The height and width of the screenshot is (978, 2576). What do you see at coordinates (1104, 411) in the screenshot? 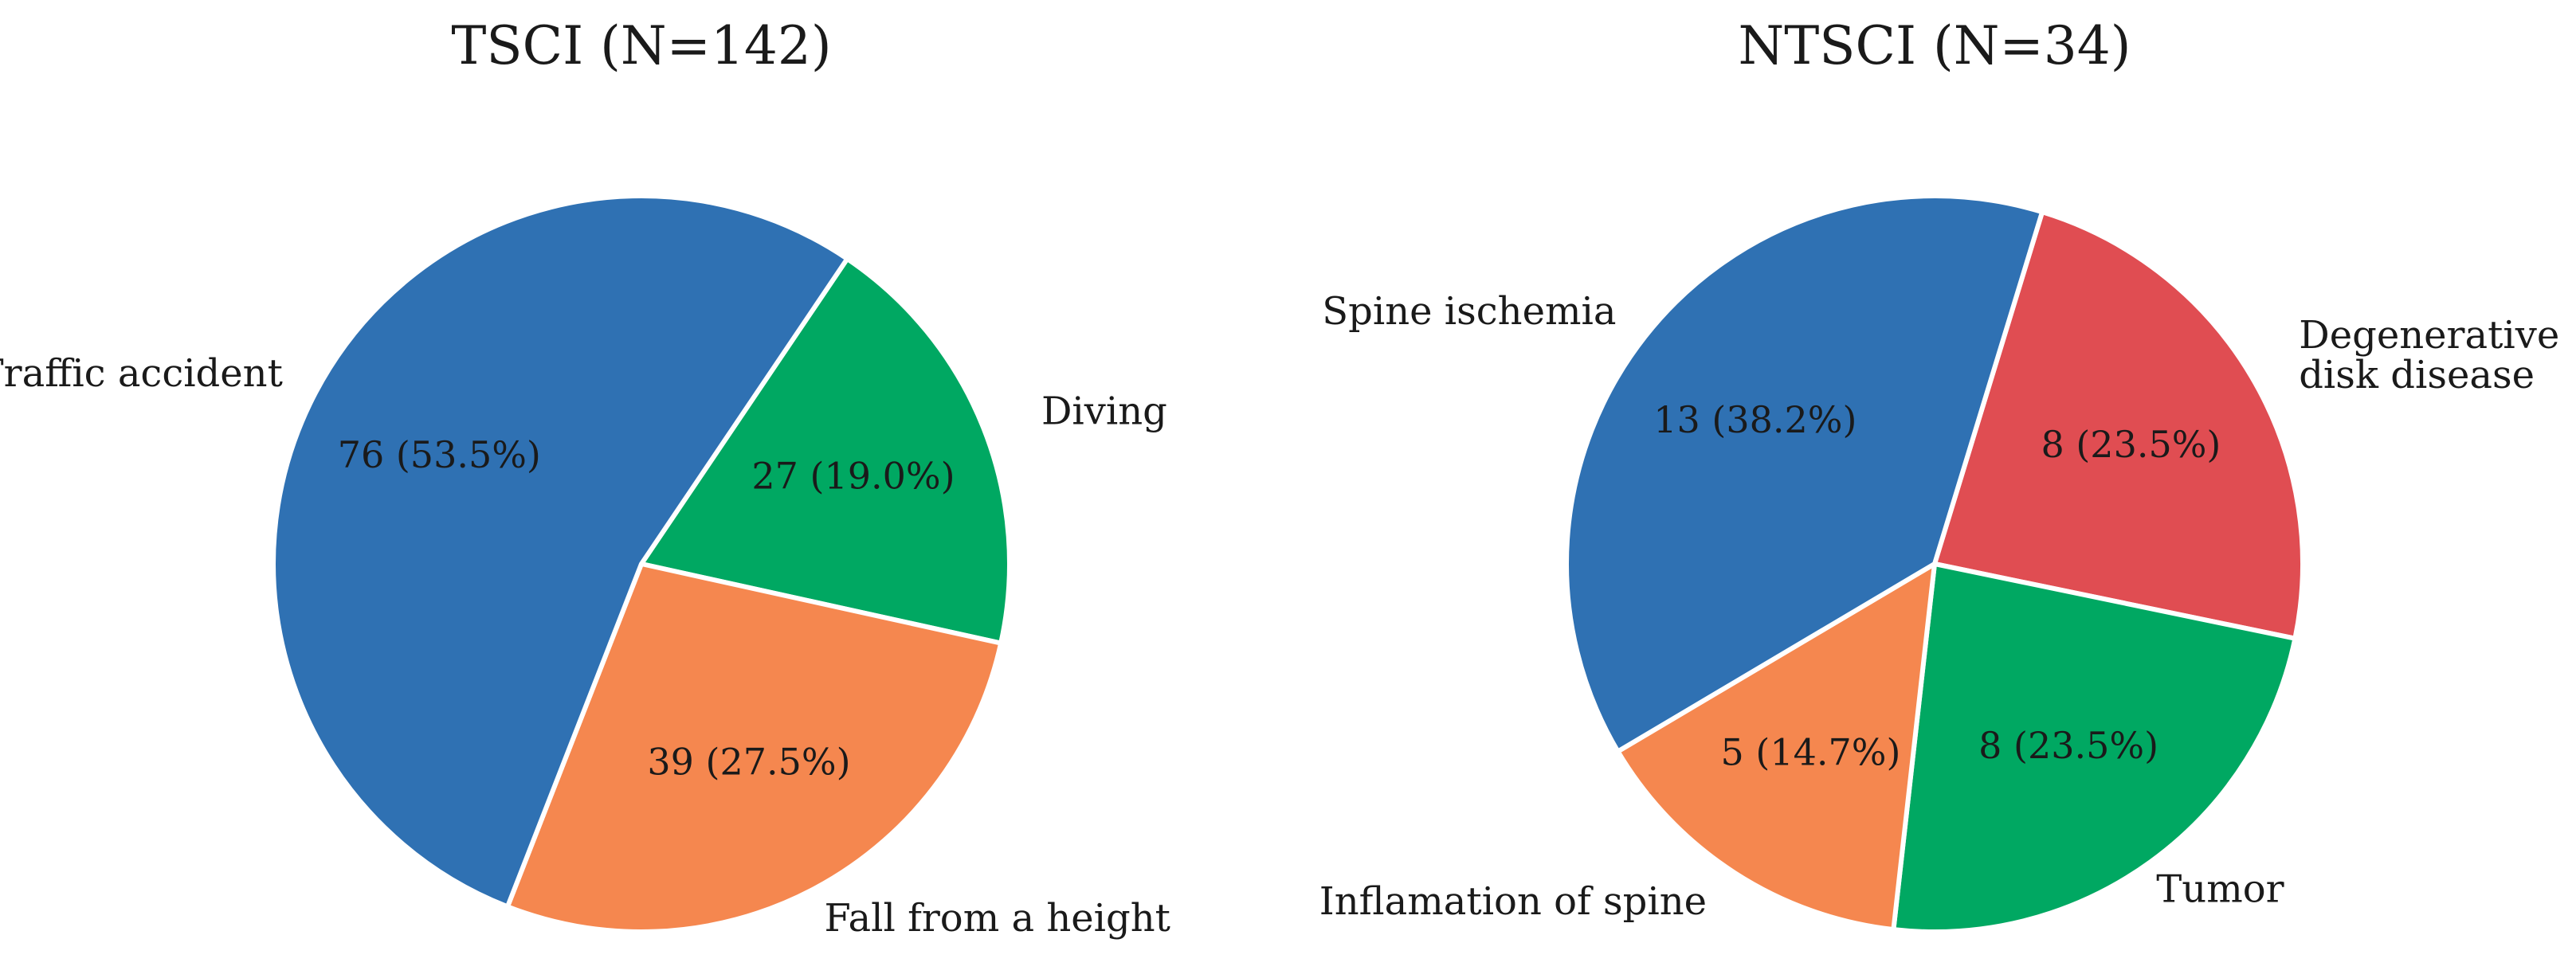
I see `tsci-category-label-diving: Diving` at bounding box center [1104, 411].